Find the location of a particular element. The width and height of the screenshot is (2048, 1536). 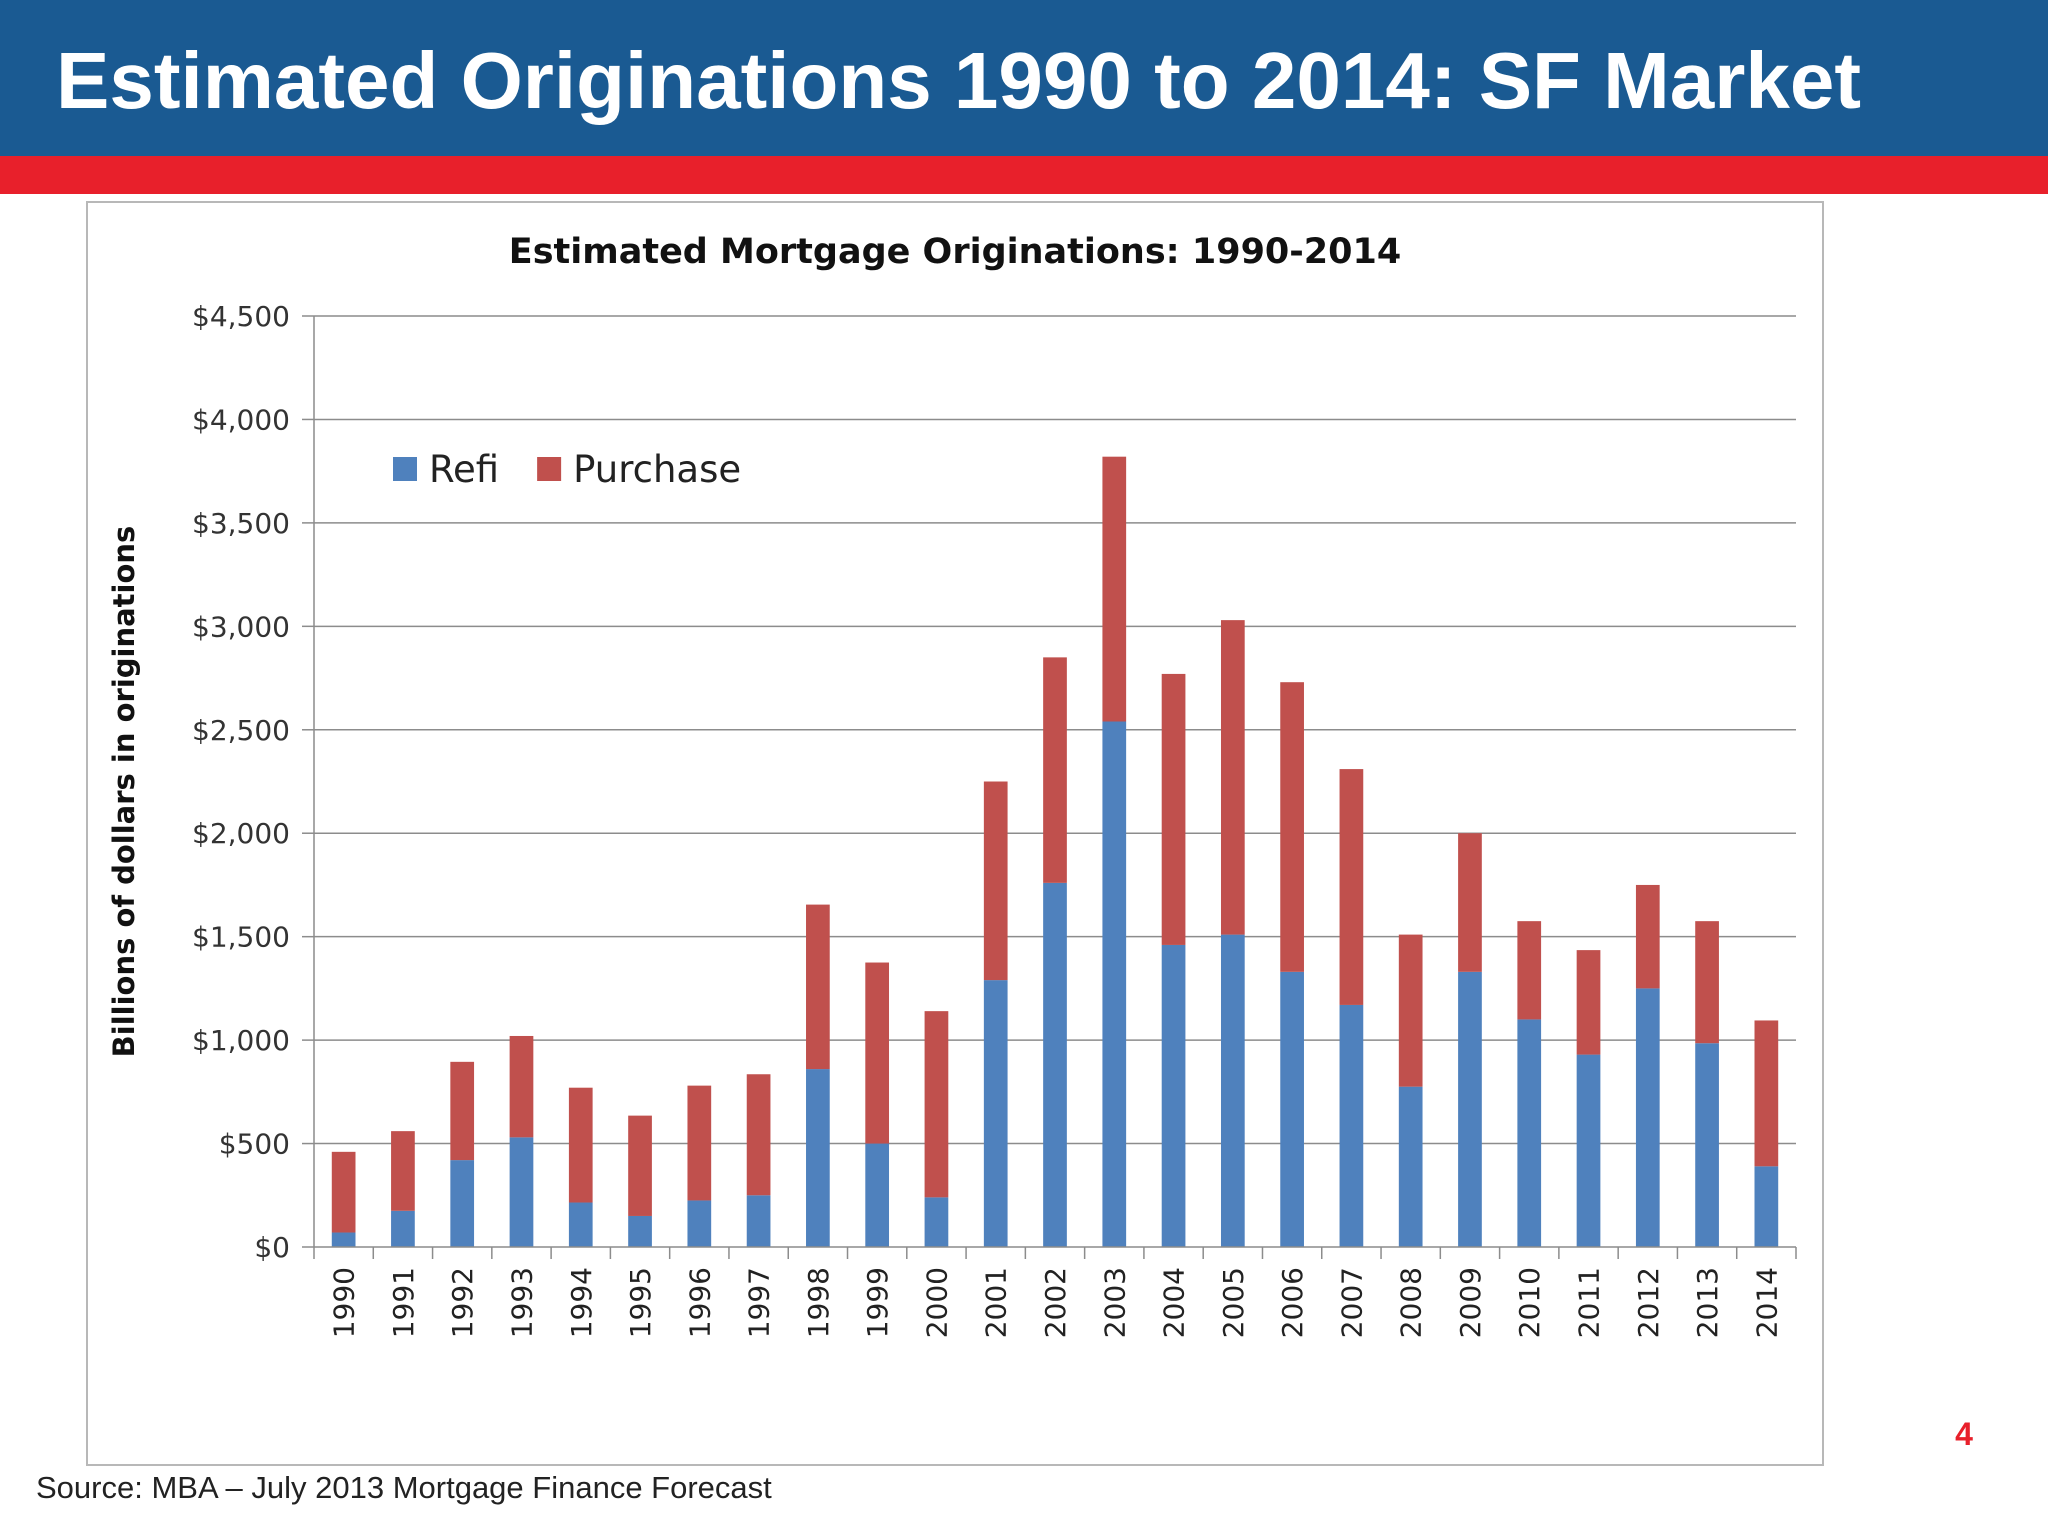

x-tick-label: 2012 is located at coordinates (1648, 1302).